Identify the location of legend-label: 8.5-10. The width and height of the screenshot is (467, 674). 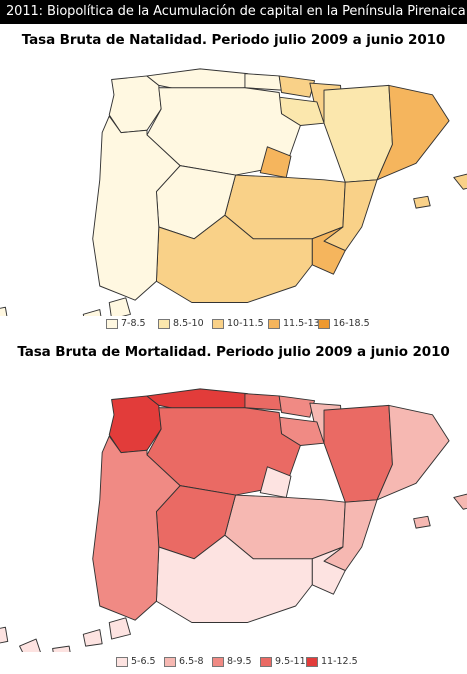
(188, 323).